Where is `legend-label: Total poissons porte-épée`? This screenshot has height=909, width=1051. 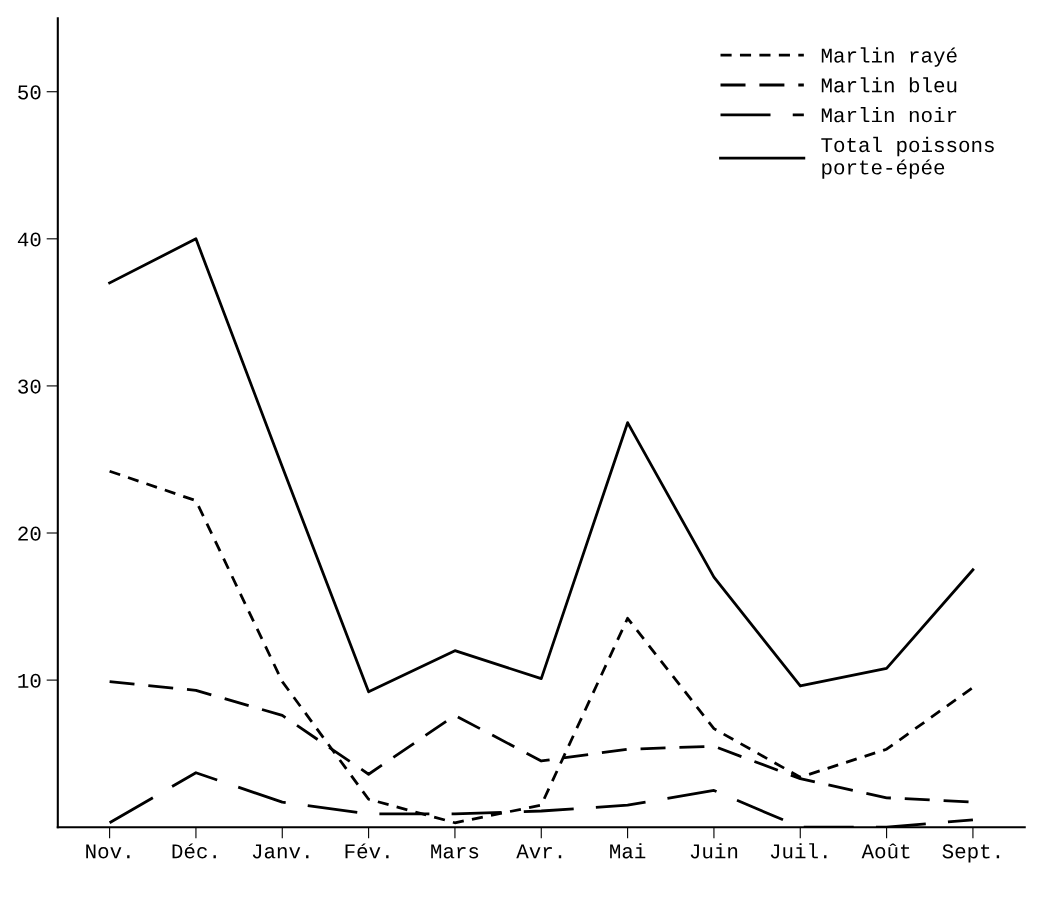
legend-label: Total poissons porte-épée is located at coordinates (907, 157).